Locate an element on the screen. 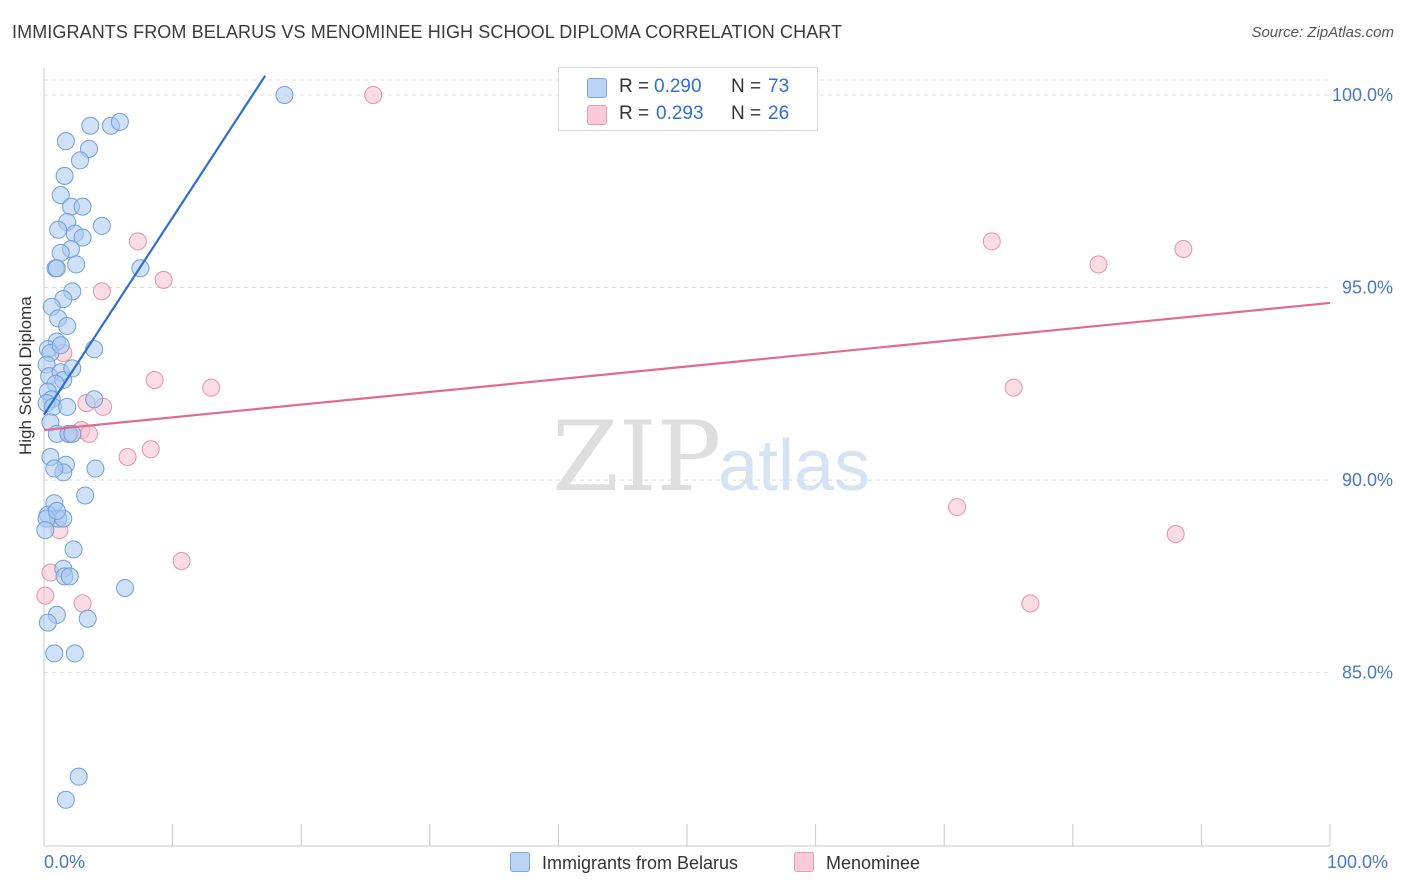  belarus-points is located at coordinates (165, 447).